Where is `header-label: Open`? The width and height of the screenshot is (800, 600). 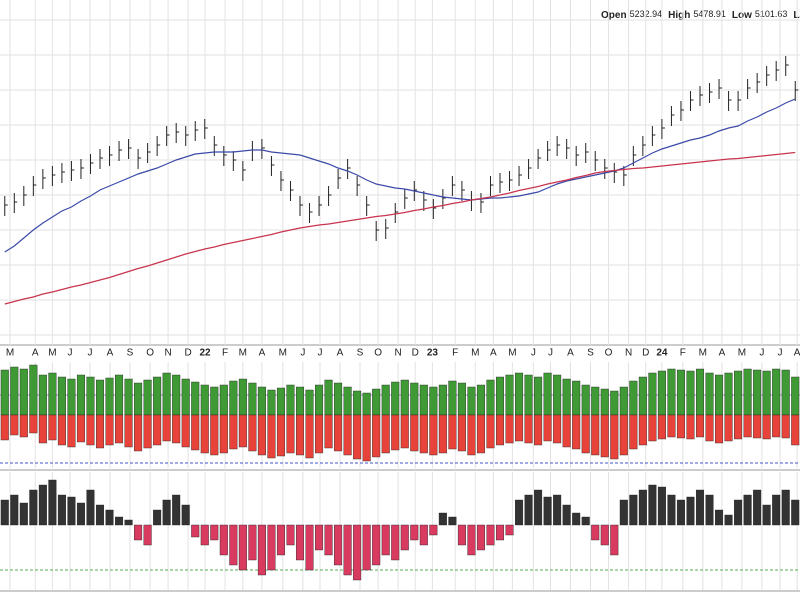 header-label: Open is located at coordinates (614, 15).